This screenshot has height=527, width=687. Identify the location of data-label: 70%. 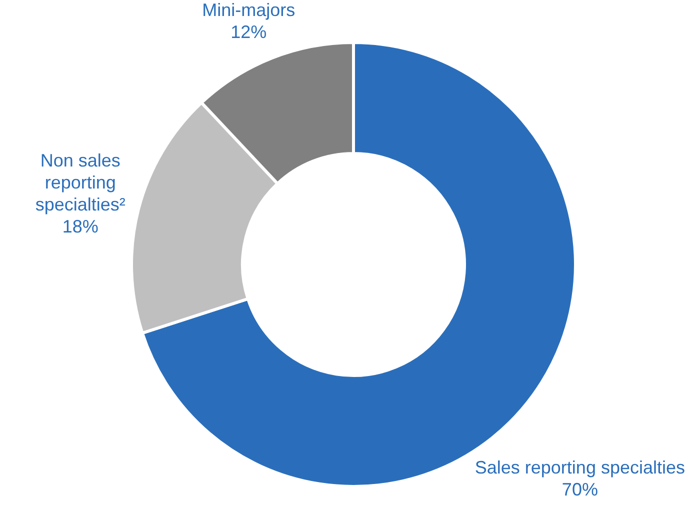
(580, 490).